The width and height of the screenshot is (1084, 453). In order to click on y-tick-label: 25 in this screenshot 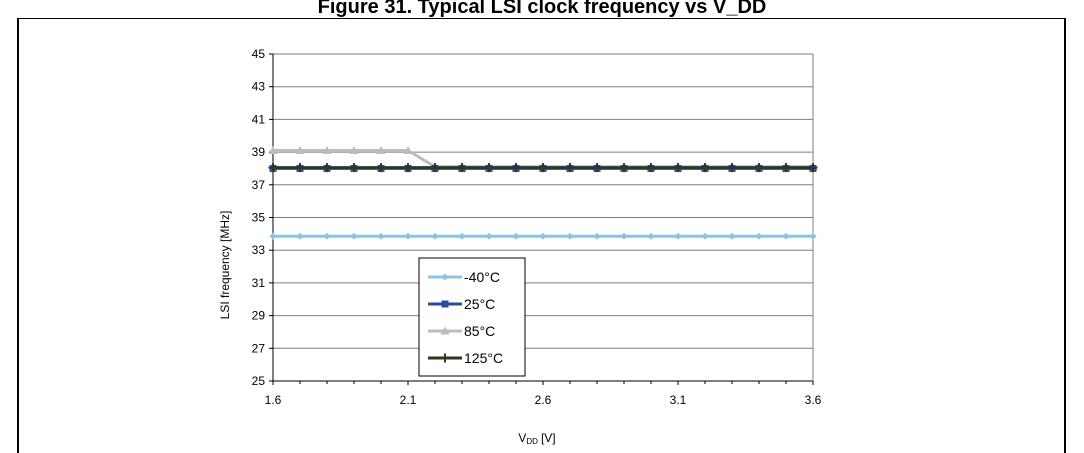, I will do `click(259, 381)`.